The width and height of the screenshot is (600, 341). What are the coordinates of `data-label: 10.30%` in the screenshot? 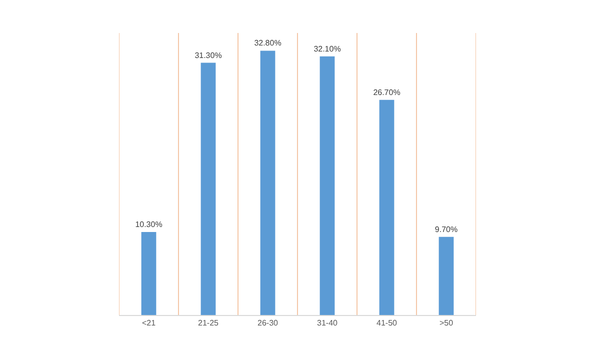 It's located at (148, 225).